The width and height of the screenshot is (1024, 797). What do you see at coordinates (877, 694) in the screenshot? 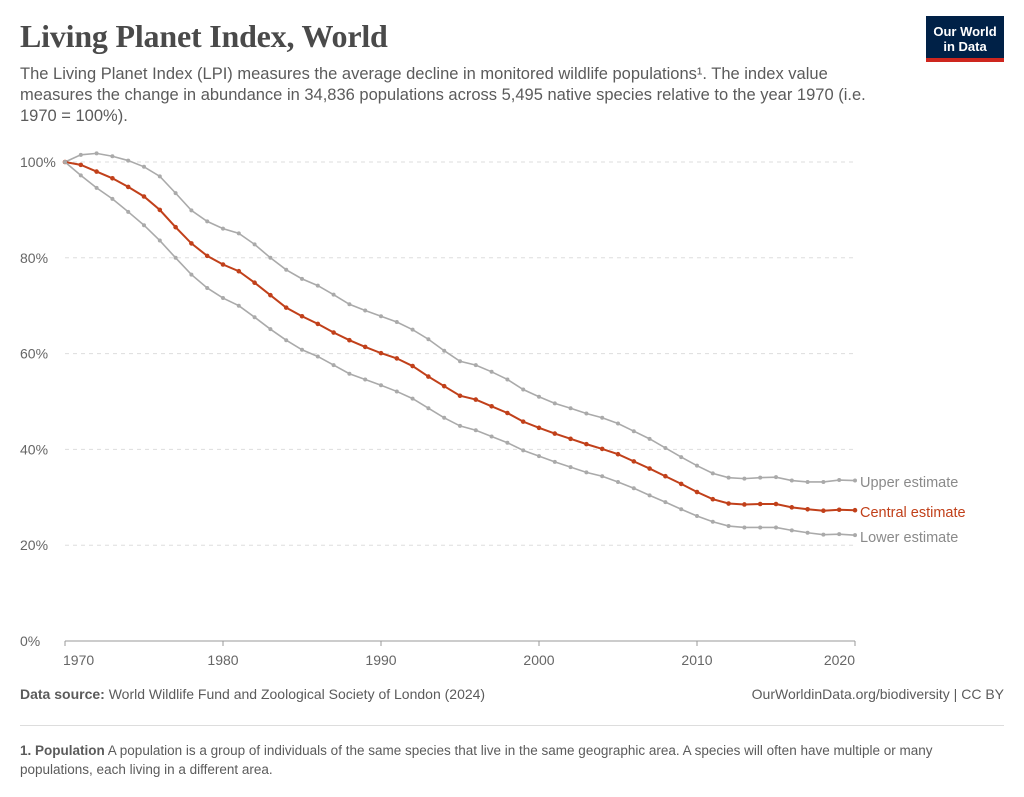
I see `source-url: OurWorldinData.org/biodiversity | CC BY` at bounding box center [877, 694].